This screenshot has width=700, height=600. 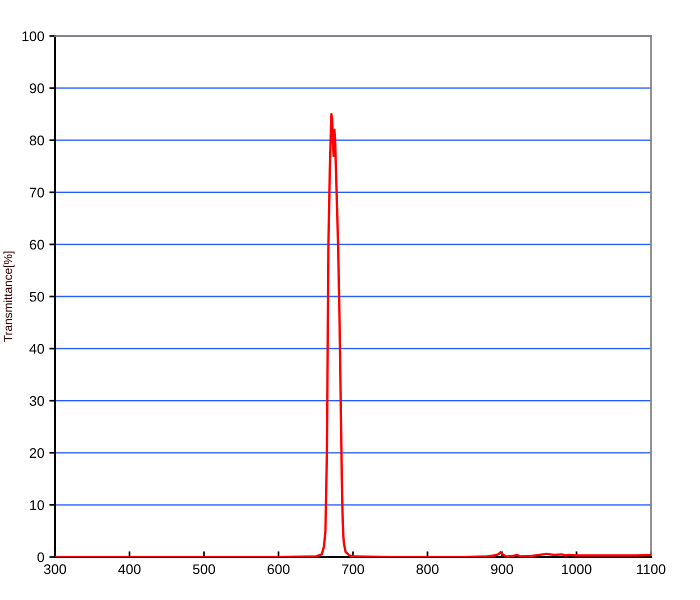 What do you see at coordinates (33, 36) in the screenshot?
I see `y-tick-label: 100` at bounding box center [33, 36].